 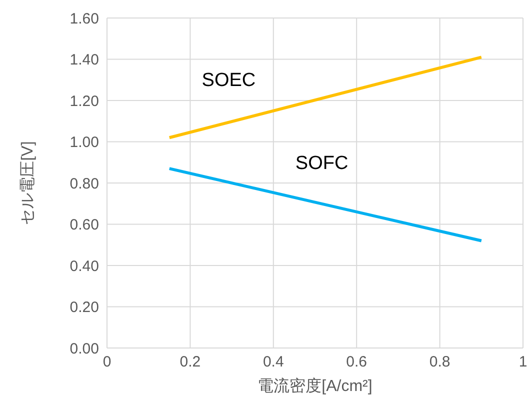 What do you see at coordinates (28, 183) in the screenshot?
I see `y-axis-title: セル電圧[V]` at bounding box center [28, 183].